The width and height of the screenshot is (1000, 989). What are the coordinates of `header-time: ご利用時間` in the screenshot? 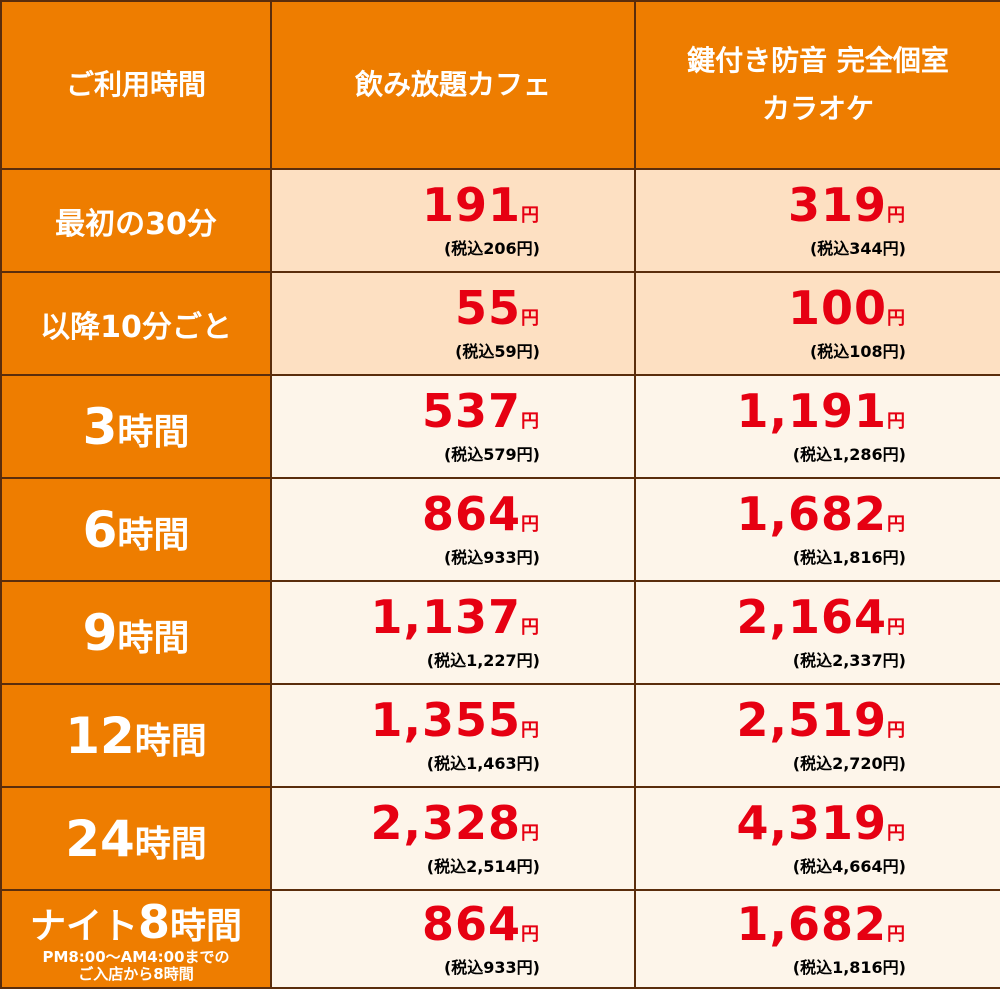 It's located at (136, 85).